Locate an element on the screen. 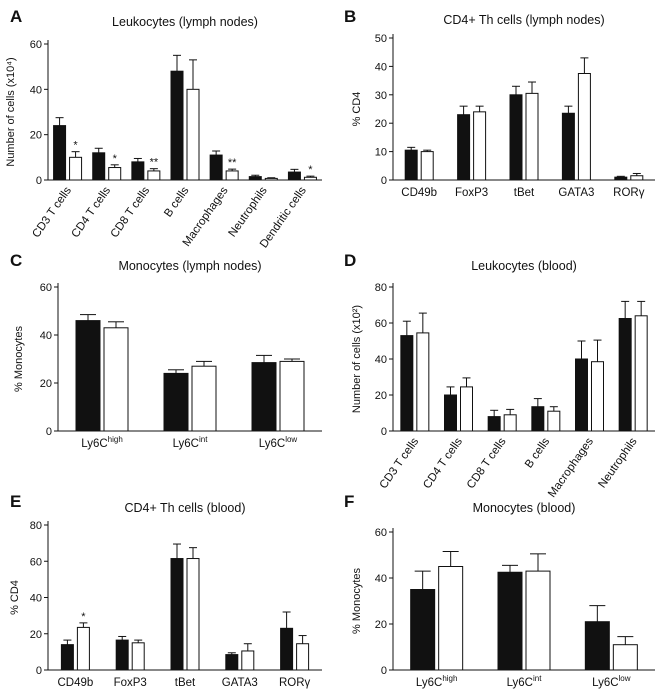  y-axis-label: Number of cells (x10²) is located at coordinates (357, 359).